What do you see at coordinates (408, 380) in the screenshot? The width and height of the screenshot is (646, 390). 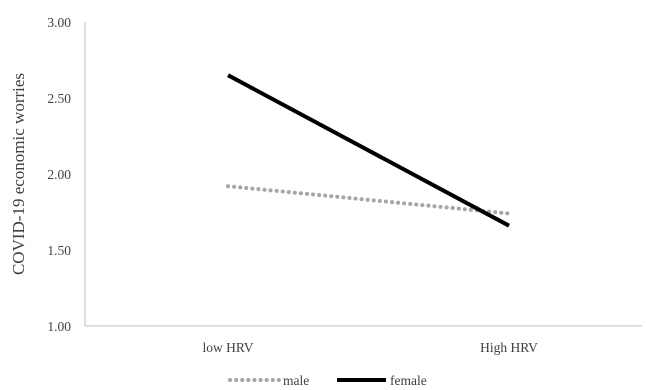 I see `legend-label-female: female` at bounding box center [408, 380].